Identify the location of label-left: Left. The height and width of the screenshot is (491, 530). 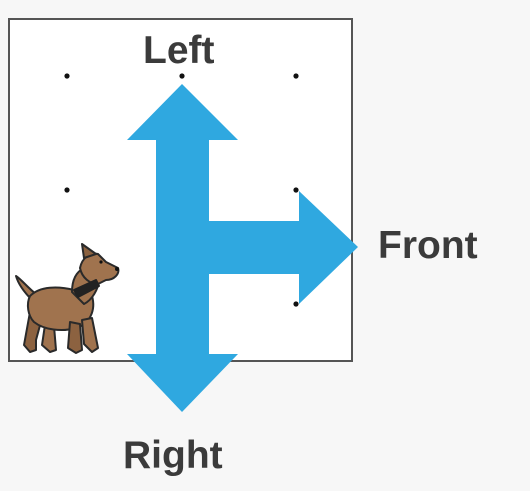
(179, 50).